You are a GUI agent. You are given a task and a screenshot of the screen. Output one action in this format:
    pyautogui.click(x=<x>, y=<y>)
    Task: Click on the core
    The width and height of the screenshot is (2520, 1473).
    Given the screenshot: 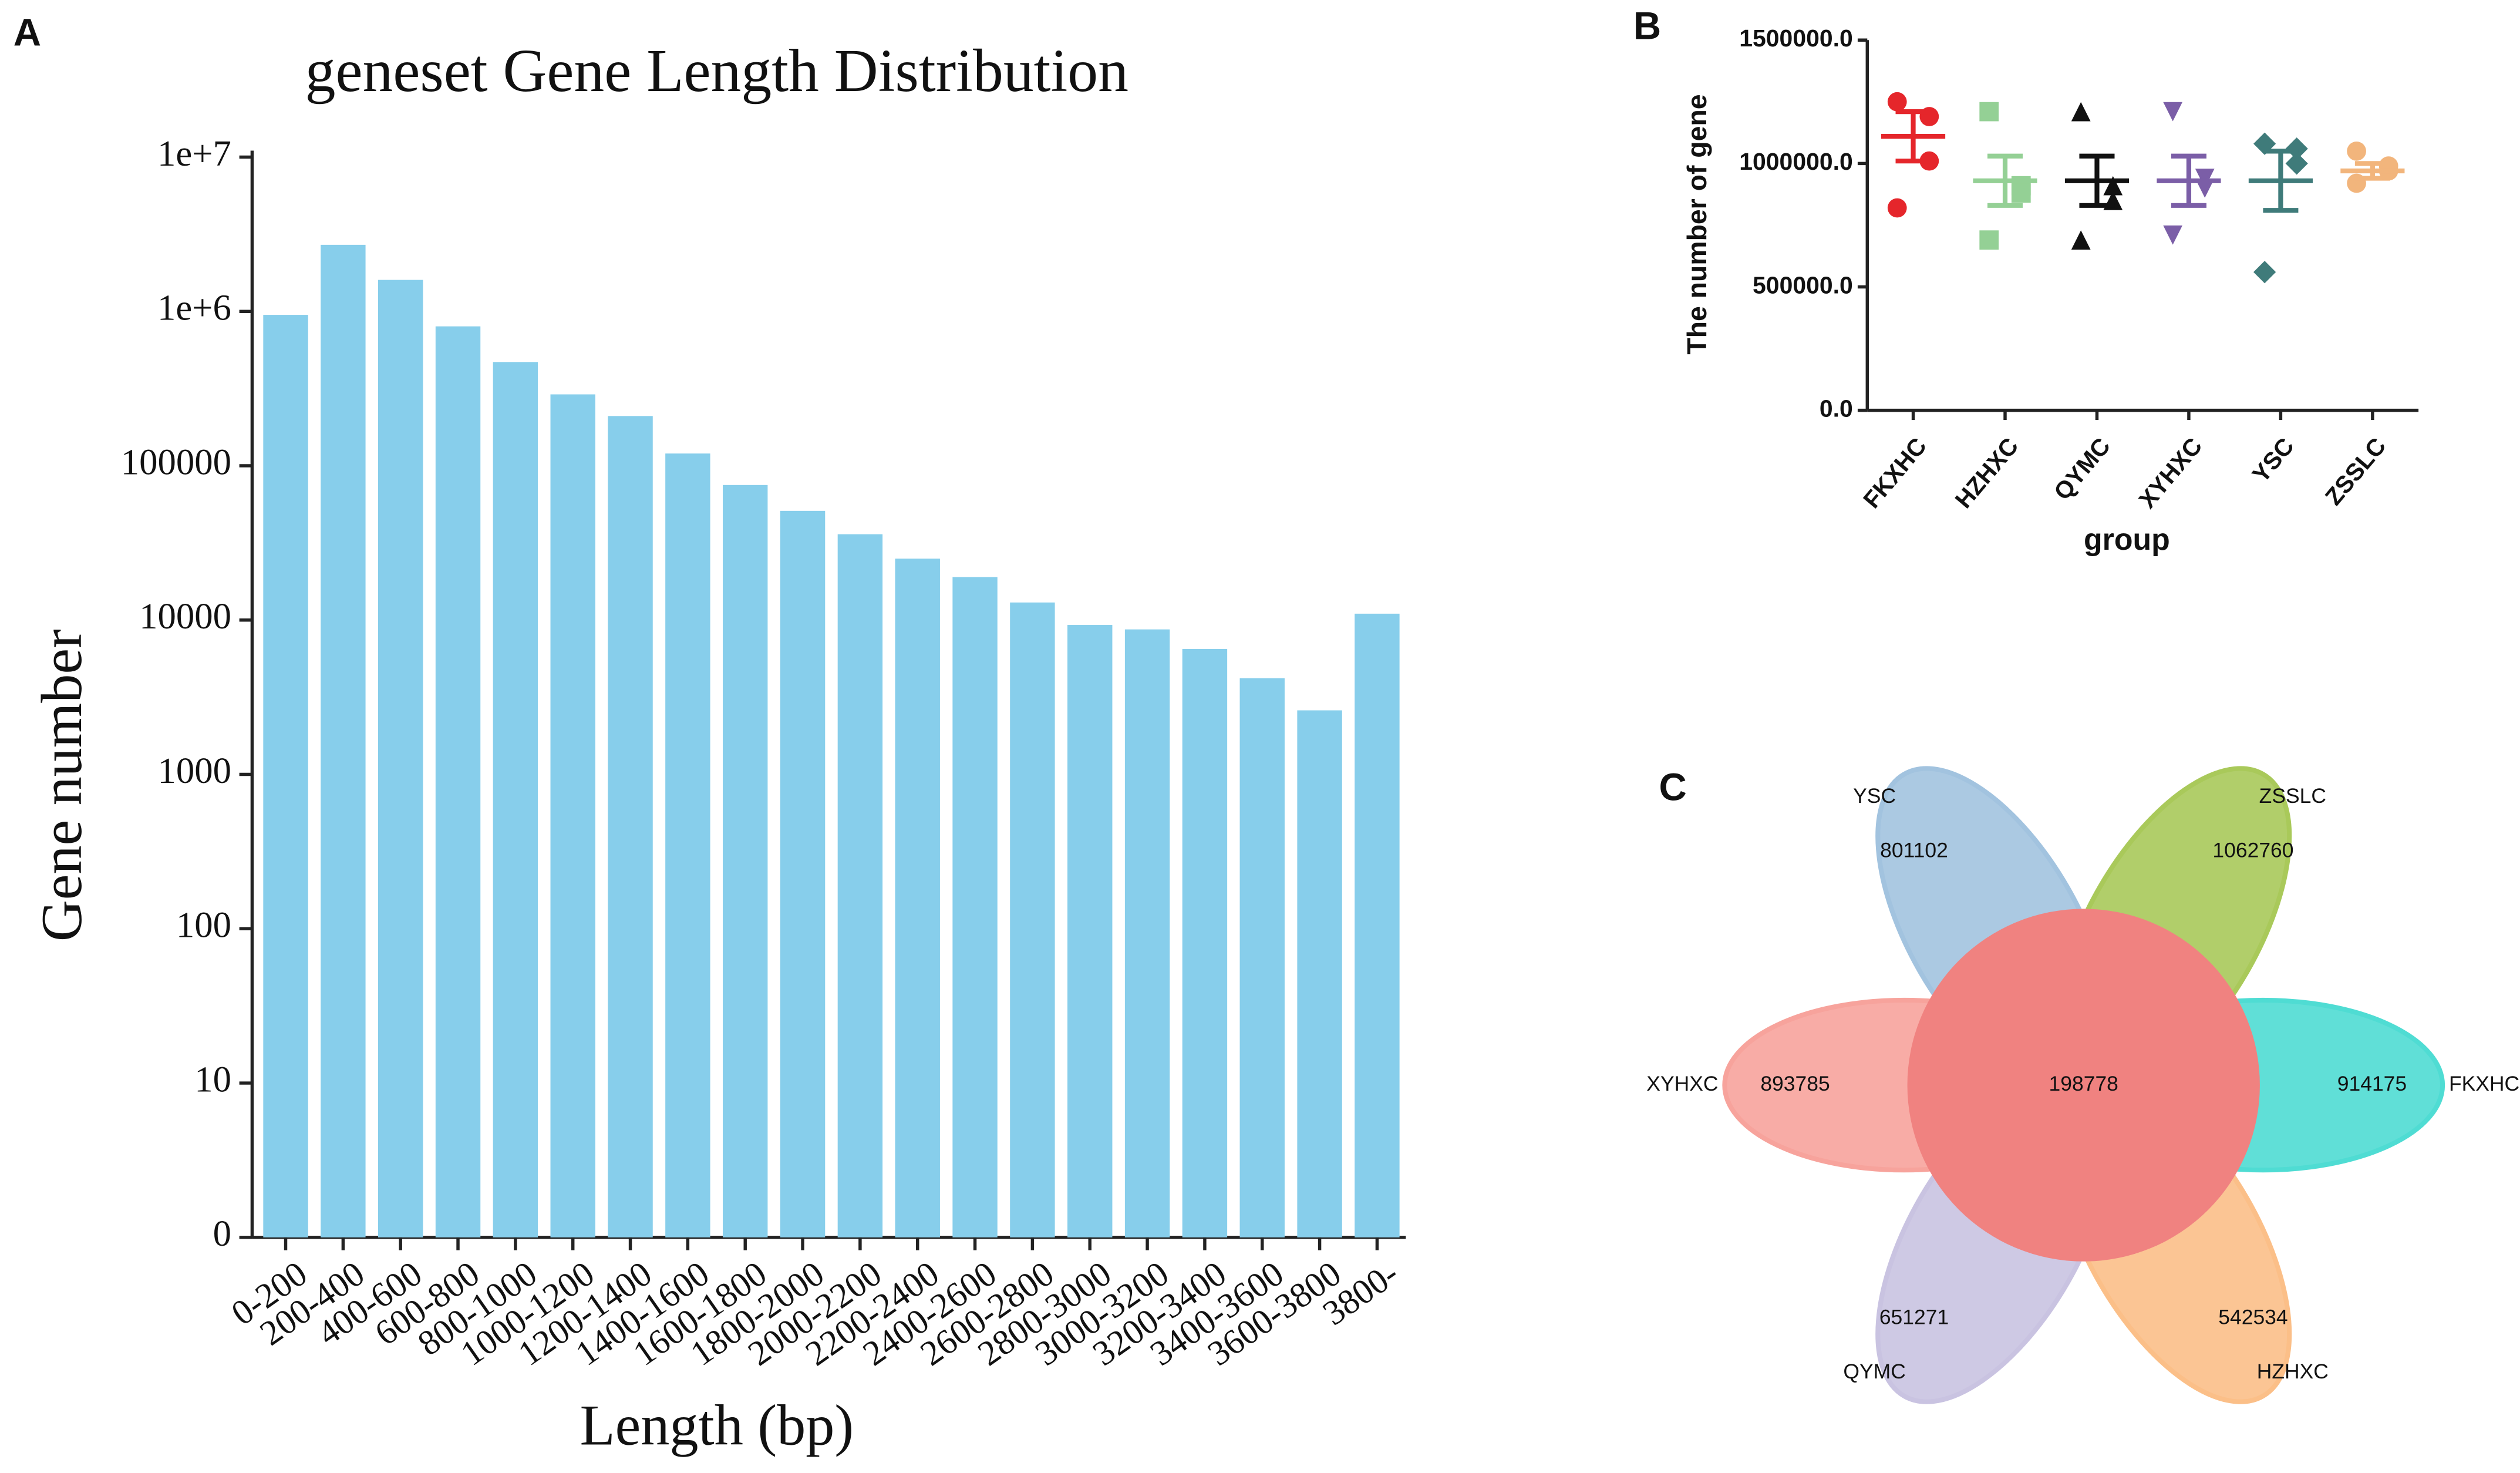 What is the action you would take?
    pyautogui.click(x=2083, y=1085)
    